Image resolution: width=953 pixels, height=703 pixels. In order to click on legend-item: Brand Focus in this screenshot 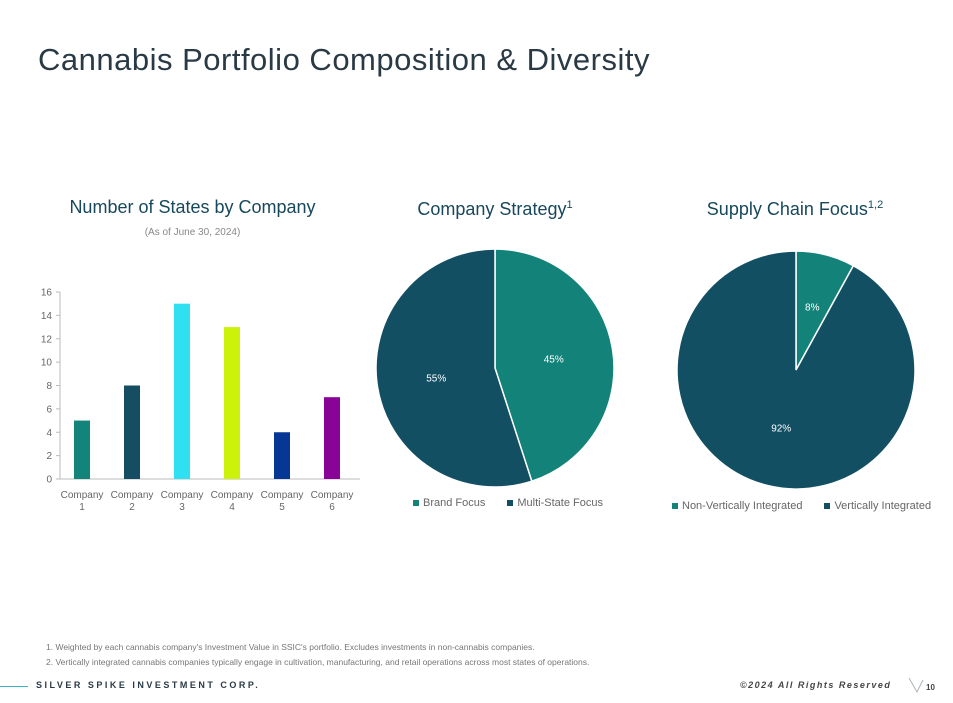, I will do `click(449, 503)`.